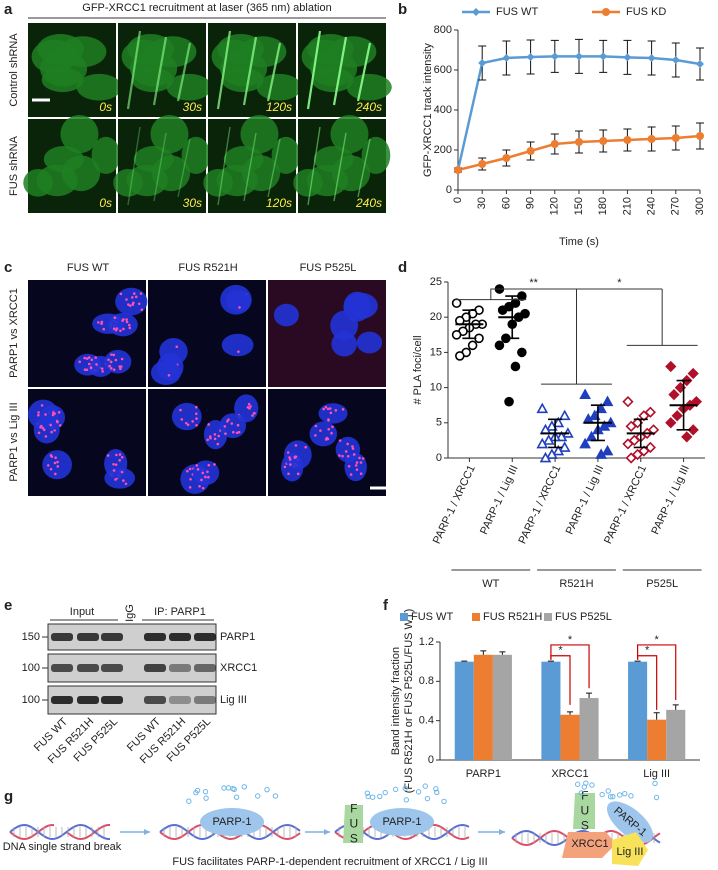  I want to click on x-tick-label: XRCC1, so click(569, 774).